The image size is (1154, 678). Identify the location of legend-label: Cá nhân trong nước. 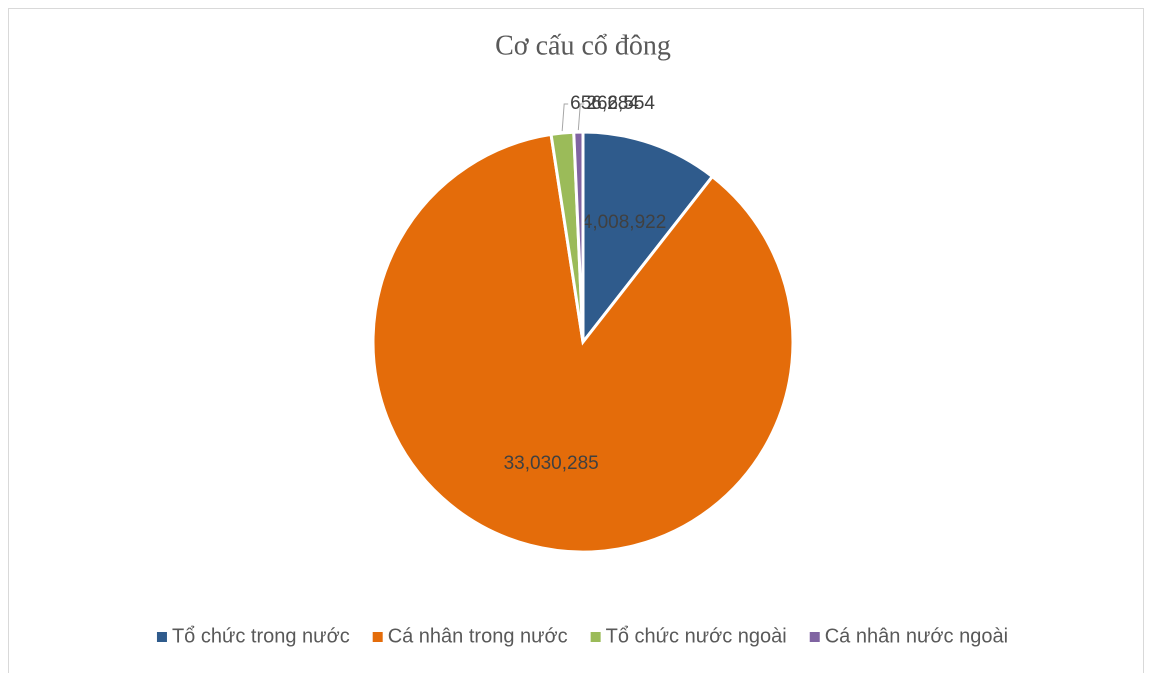
(478, 636).